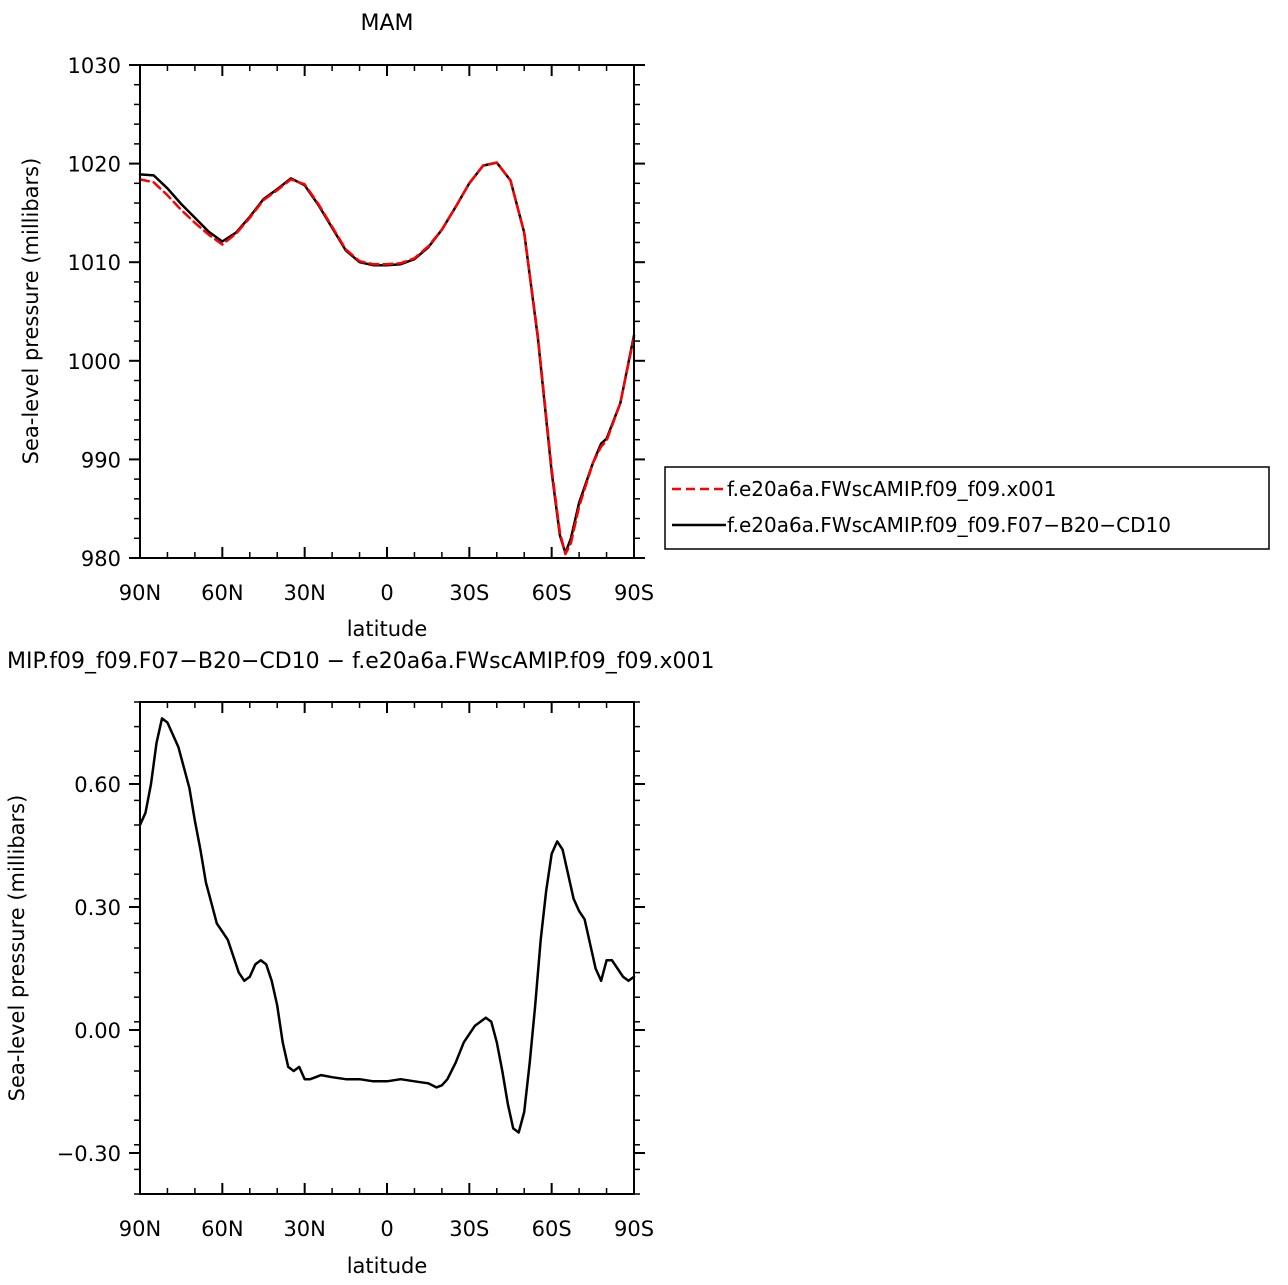 This screenshot has width=1288, height=1285. What do you see at coordinates (94, 263) in the screenshot?
I see `top-y-tick-label: 1010` at bounding box center [94, 263].